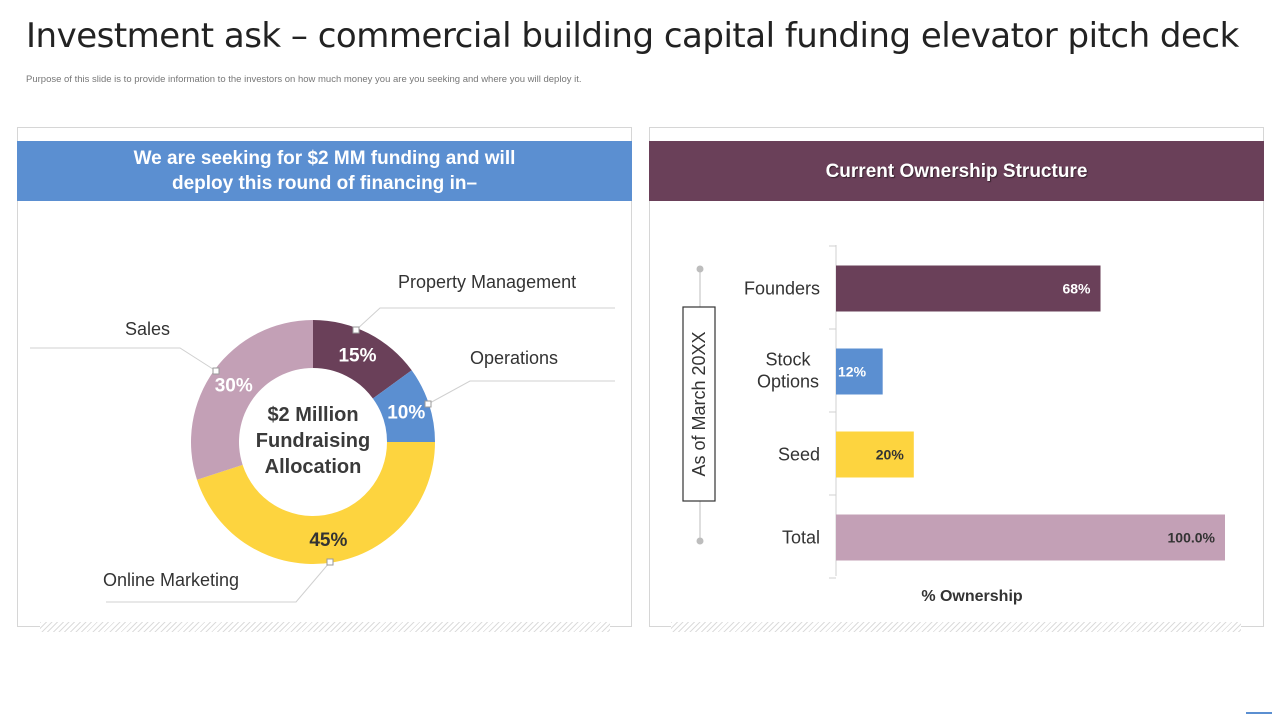 Image resolution: width=1280 pixels, height=720 pixels. Describe the element at coordinates (956, 627) in the screenshot. I see `right-panel-shadow` at that location.